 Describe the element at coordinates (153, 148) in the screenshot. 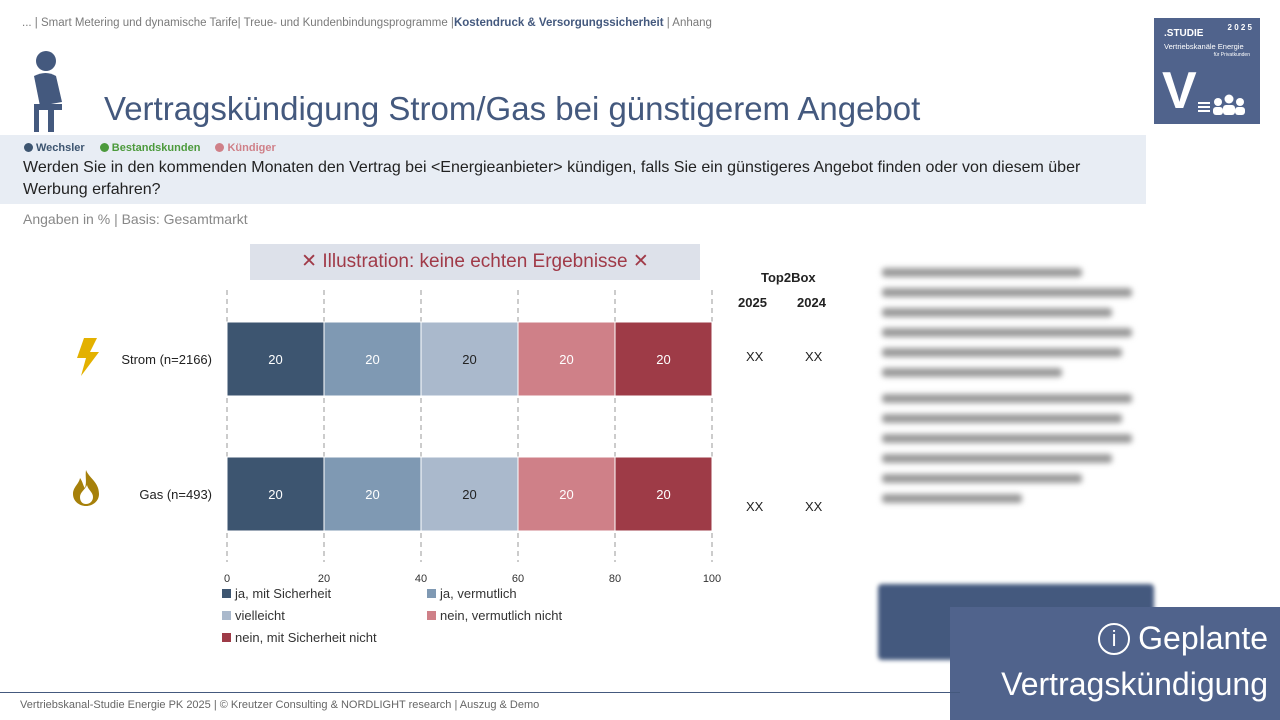

I see `segment-bestandskunden: Bestandskunden` at that location.